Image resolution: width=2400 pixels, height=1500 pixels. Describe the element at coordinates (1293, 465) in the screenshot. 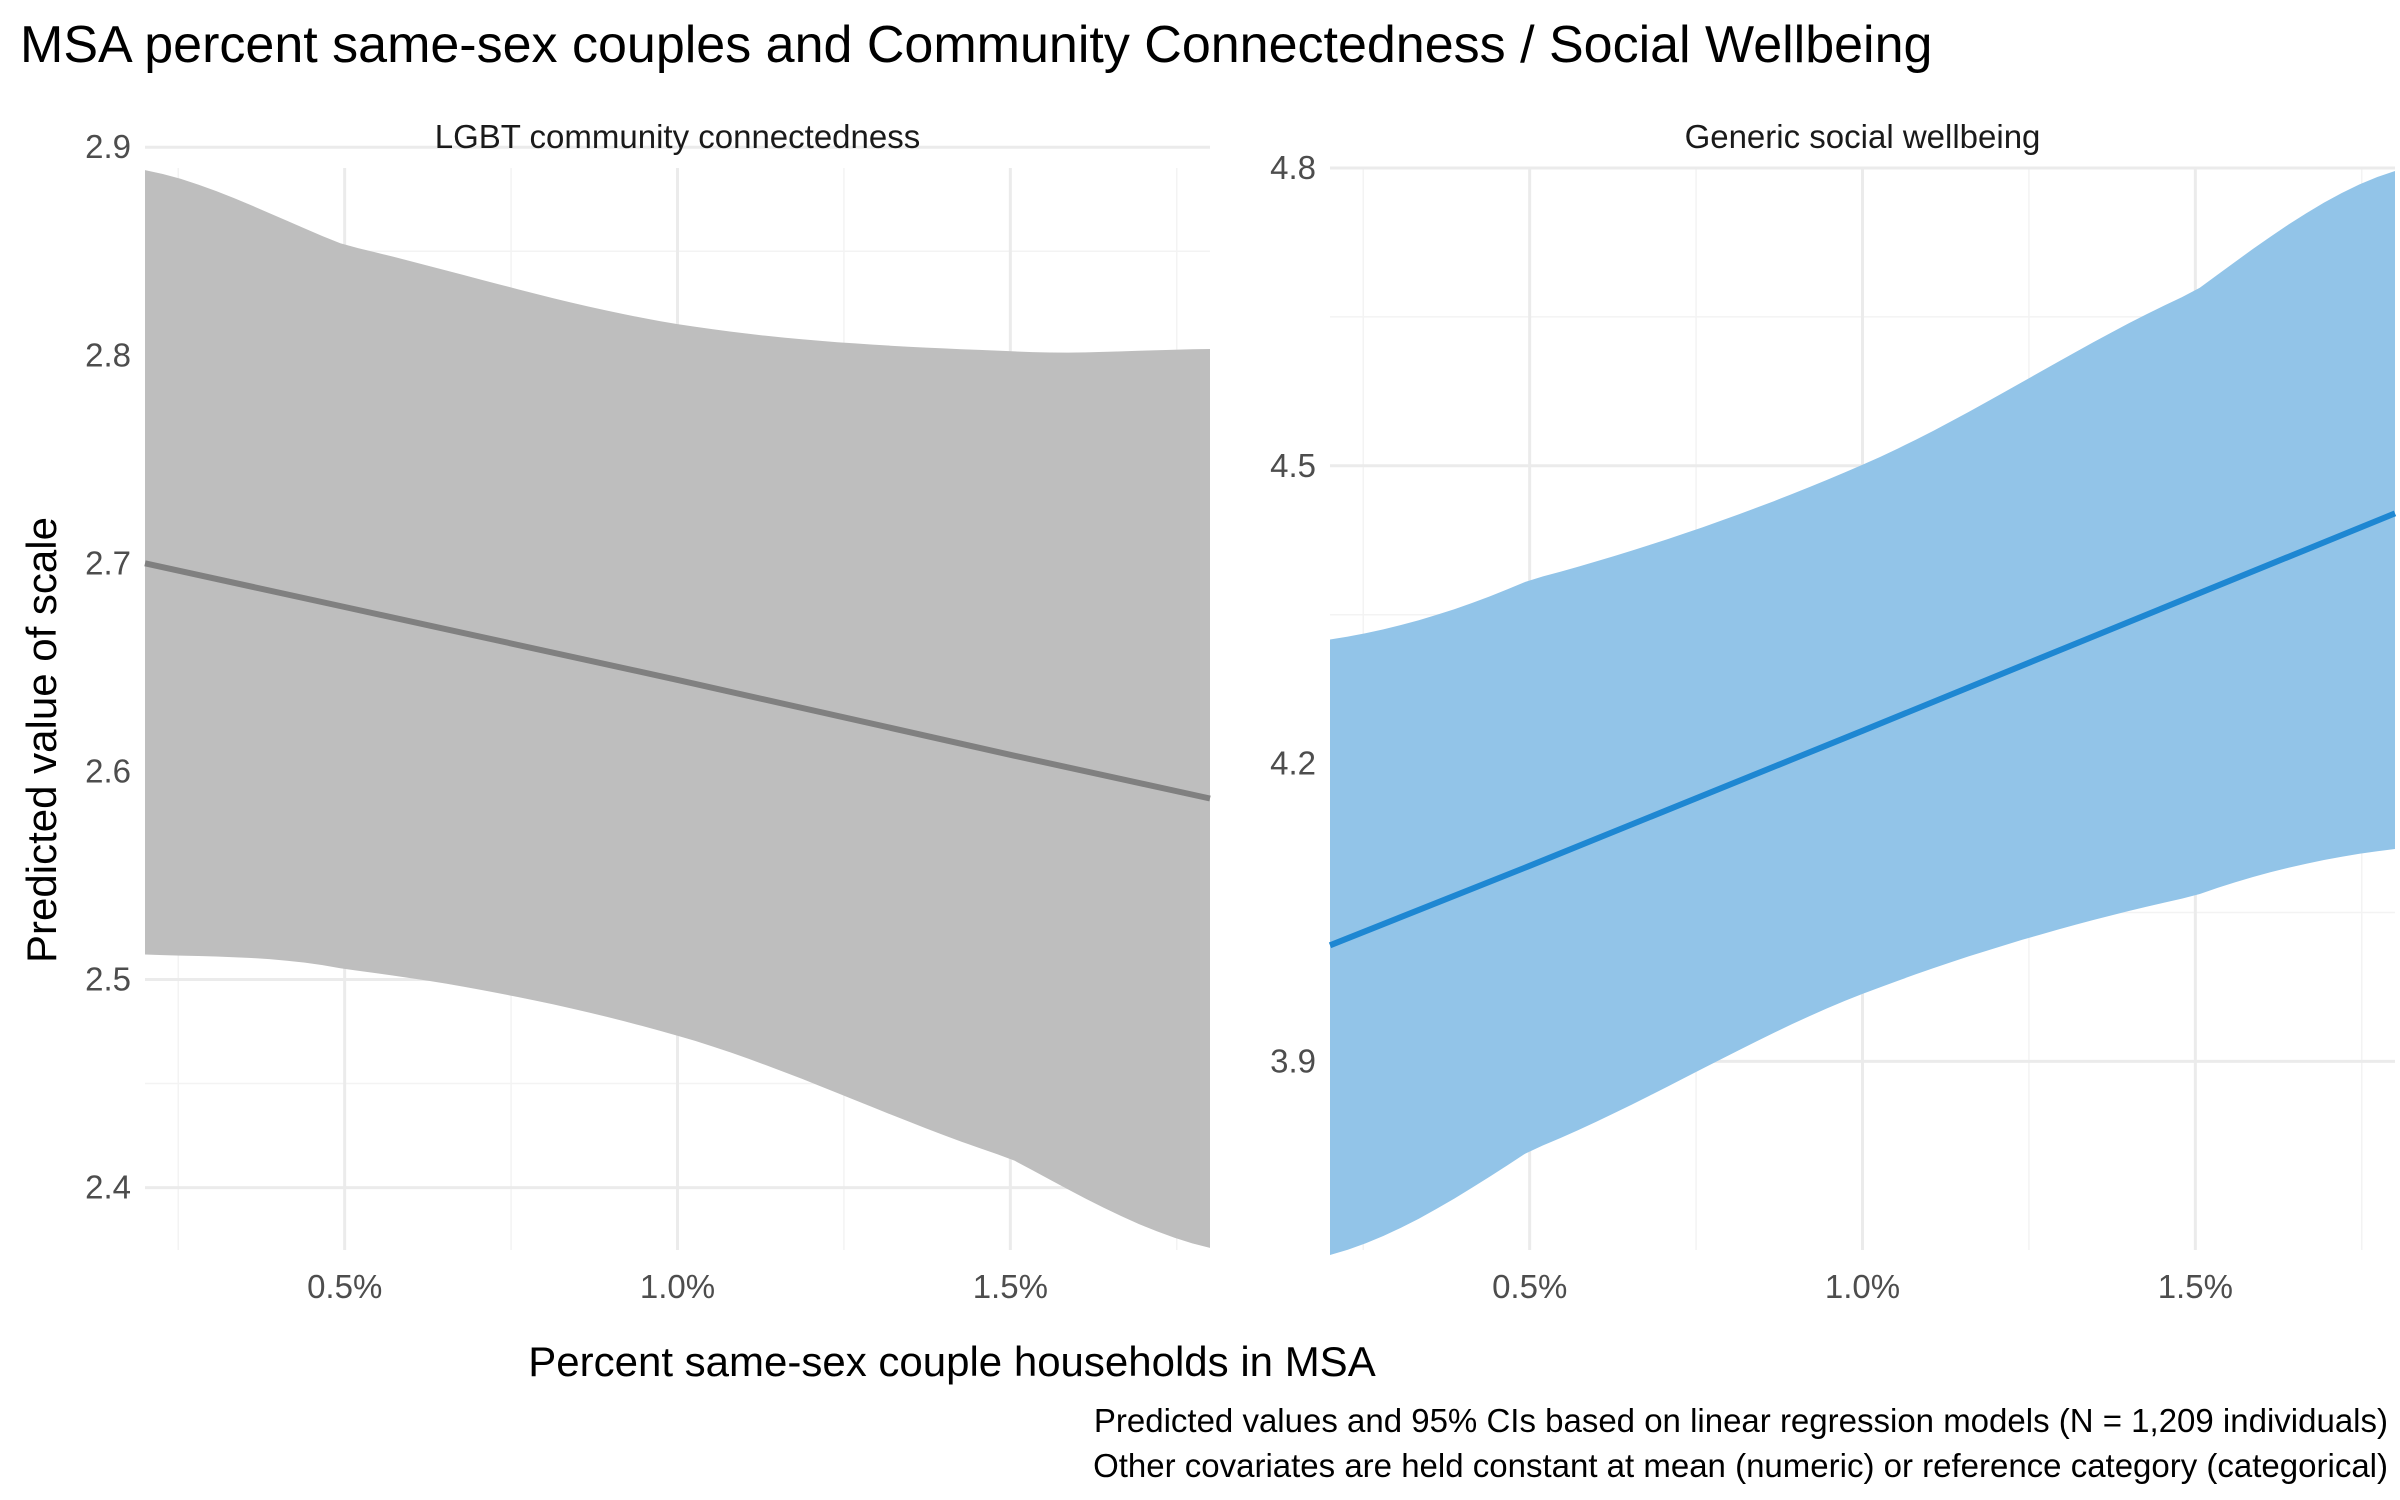

I see `y-tick-label: 4.5` at that location.